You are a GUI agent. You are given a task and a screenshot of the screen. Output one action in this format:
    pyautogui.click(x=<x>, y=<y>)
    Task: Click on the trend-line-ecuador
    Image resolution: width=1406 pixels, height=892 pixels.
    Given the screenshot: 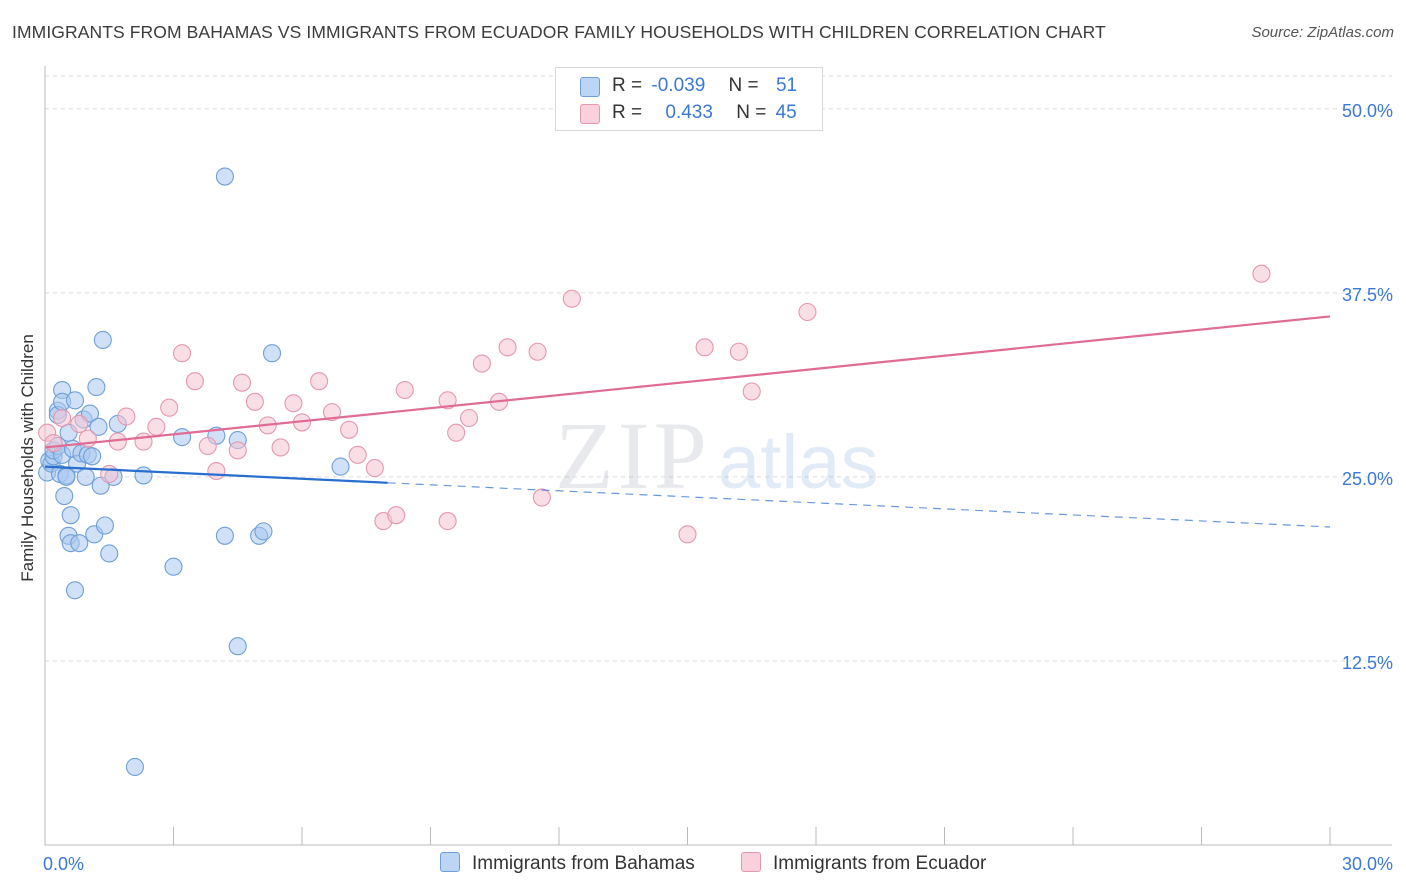 What is the action you would take?
    pyautogui.click(x=687, y=382)
    